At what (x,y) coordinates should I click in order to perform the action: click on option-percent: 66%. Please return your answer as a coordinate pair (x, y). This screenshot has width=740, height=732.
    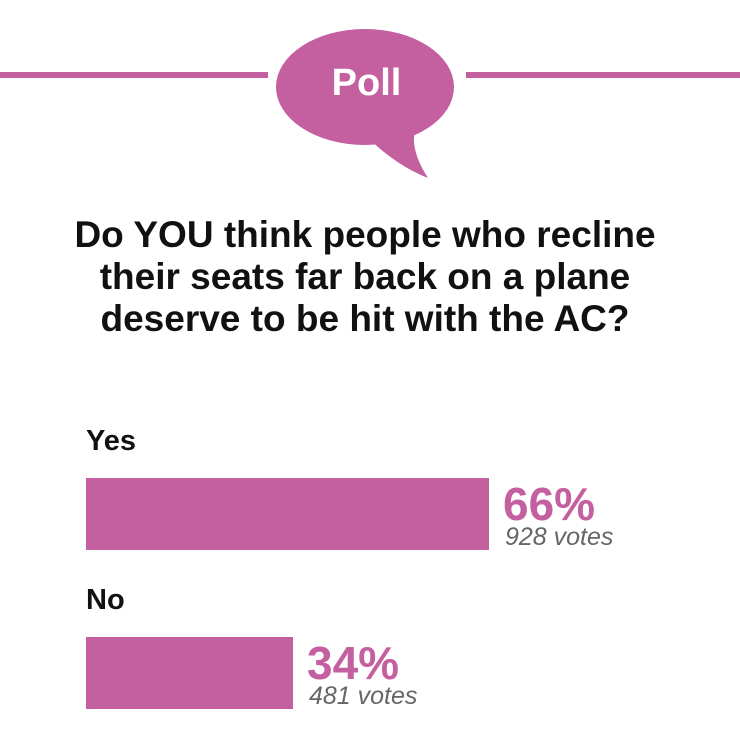
    Looking at the image, I should click on (549, 504).